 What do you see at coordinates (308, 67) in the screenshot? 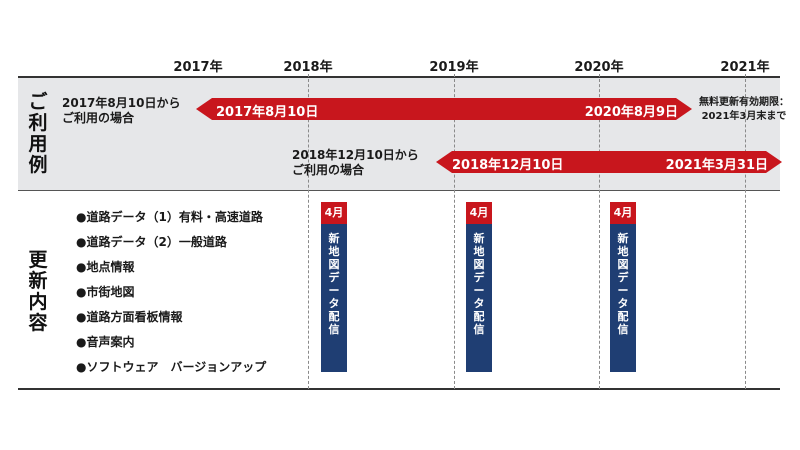
I see `year-label-2018: 2018年` at bounding box center [308, 67].